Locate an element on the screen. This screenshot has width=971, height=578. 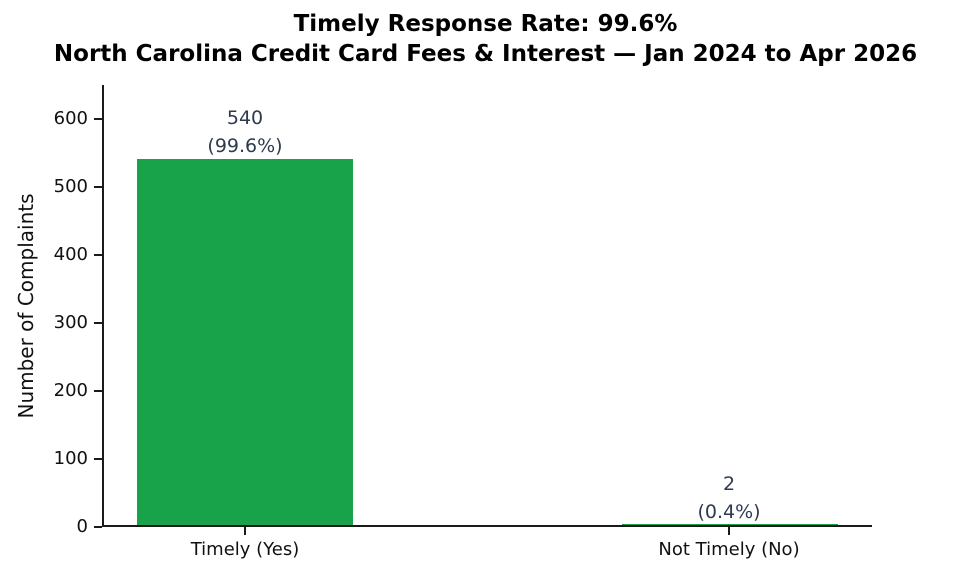
y-tick-100: 100 is located at coordinates (65, 459).